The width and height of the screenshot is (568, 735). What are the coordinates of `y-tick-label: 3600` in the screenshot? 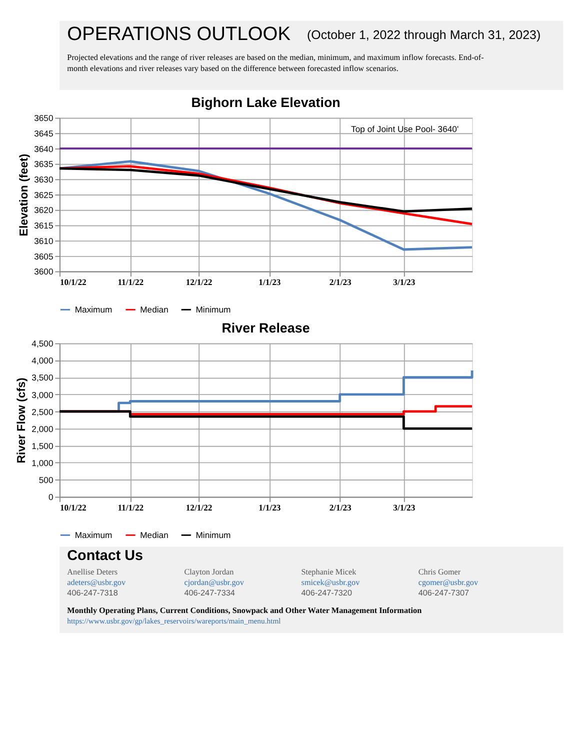 It's located at (44, 271).